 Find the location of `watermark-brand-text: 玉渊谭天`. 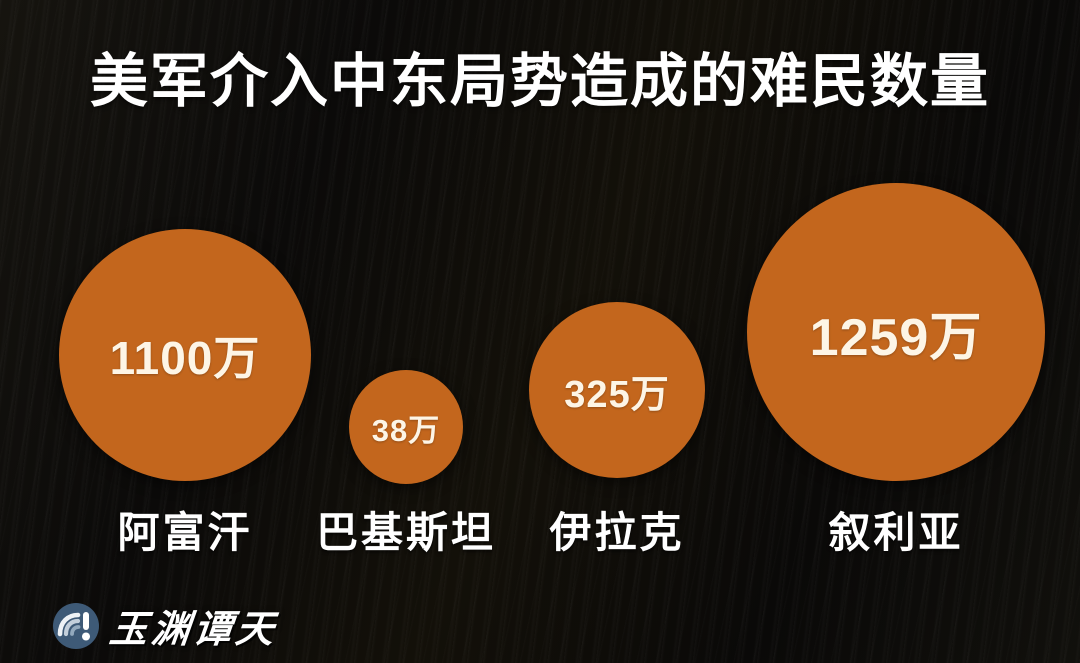

watermark-brand-text: 玉渊谭天 is located at coordinates (193, 630).